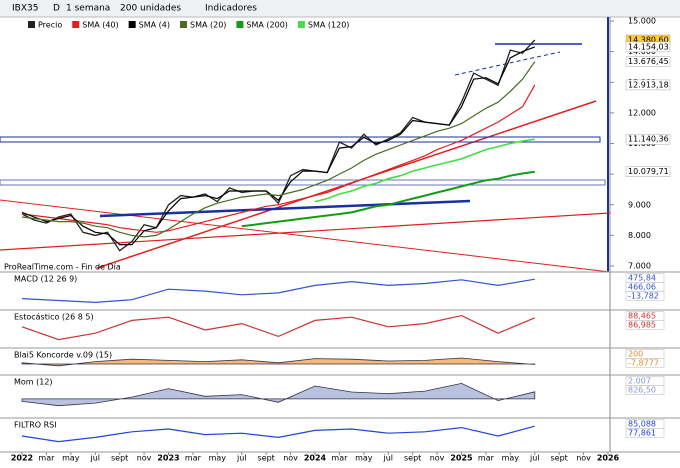 This screenshot has height=468, width=680. I want to click on x-tick-label: 2023, so click(168, 458).